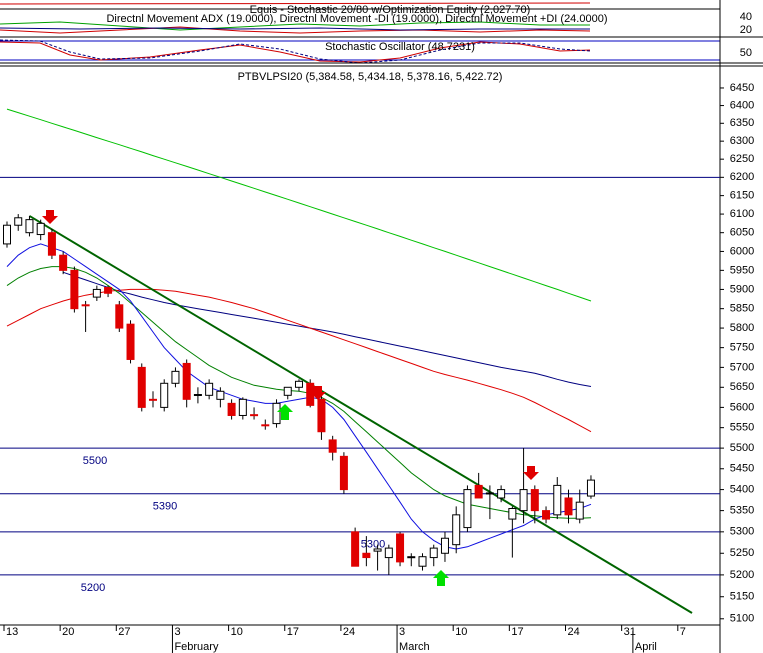  What do you see at coordinates (93, 588) in the screenshot?
I see `support-label: 5200` at bounding box center [93, 588].